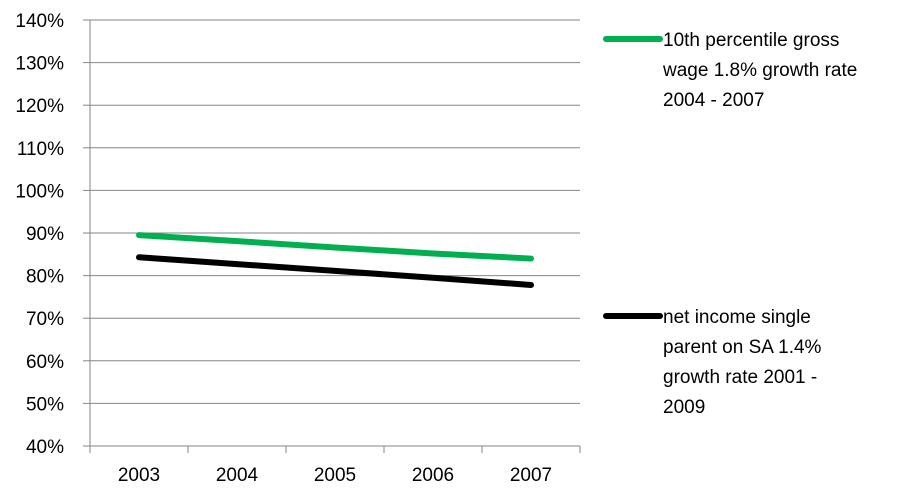  Describe the element at coordinates (713, 100) in the screenshot. I see `legend-label-1: 2004 - 2007` at that location.